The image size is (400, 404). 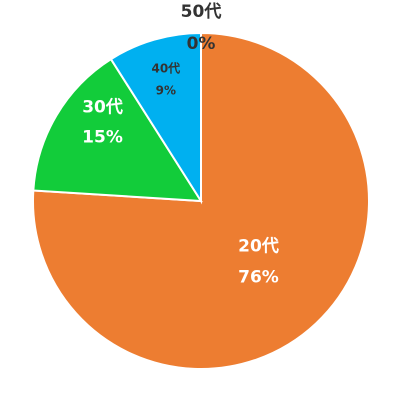 What do you see at coordinates (258, 278) in the screenshot?
I see `slice-value-label: 76%` at bounding box center [258, 278].